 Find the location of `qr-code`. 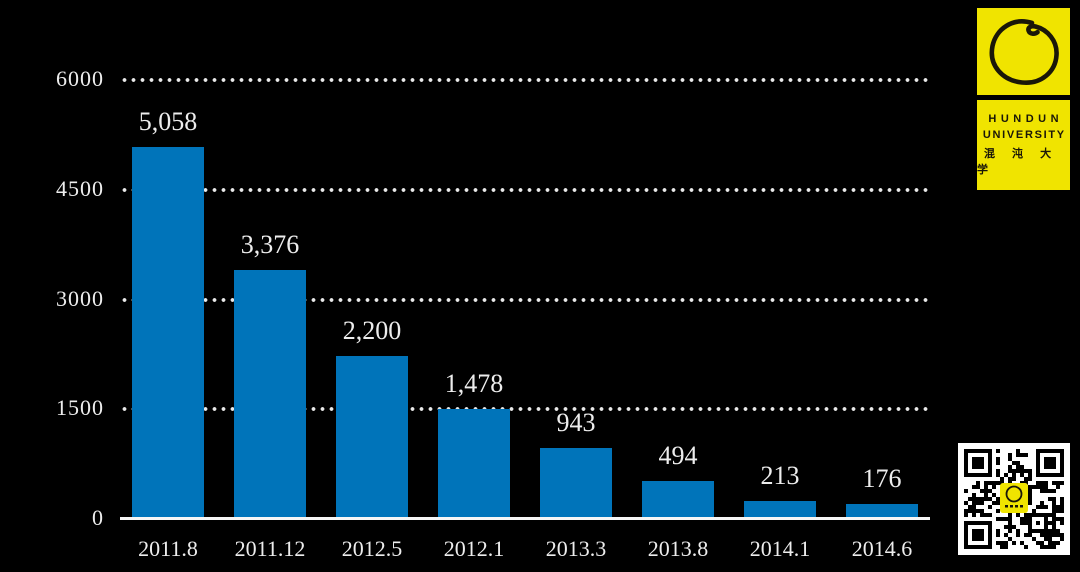

qr-code is located at coordinates (1014, 499).